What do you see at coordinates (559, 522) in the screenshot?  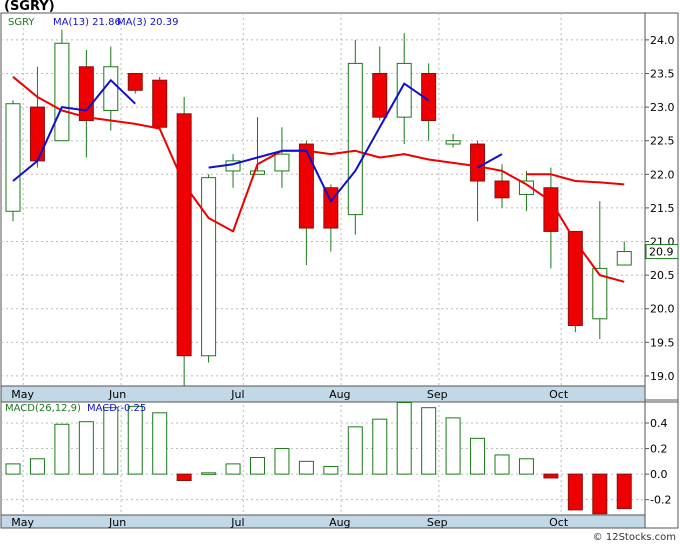 I see `macd-x-tick-label: Oct` at bounding box center [559, 522].